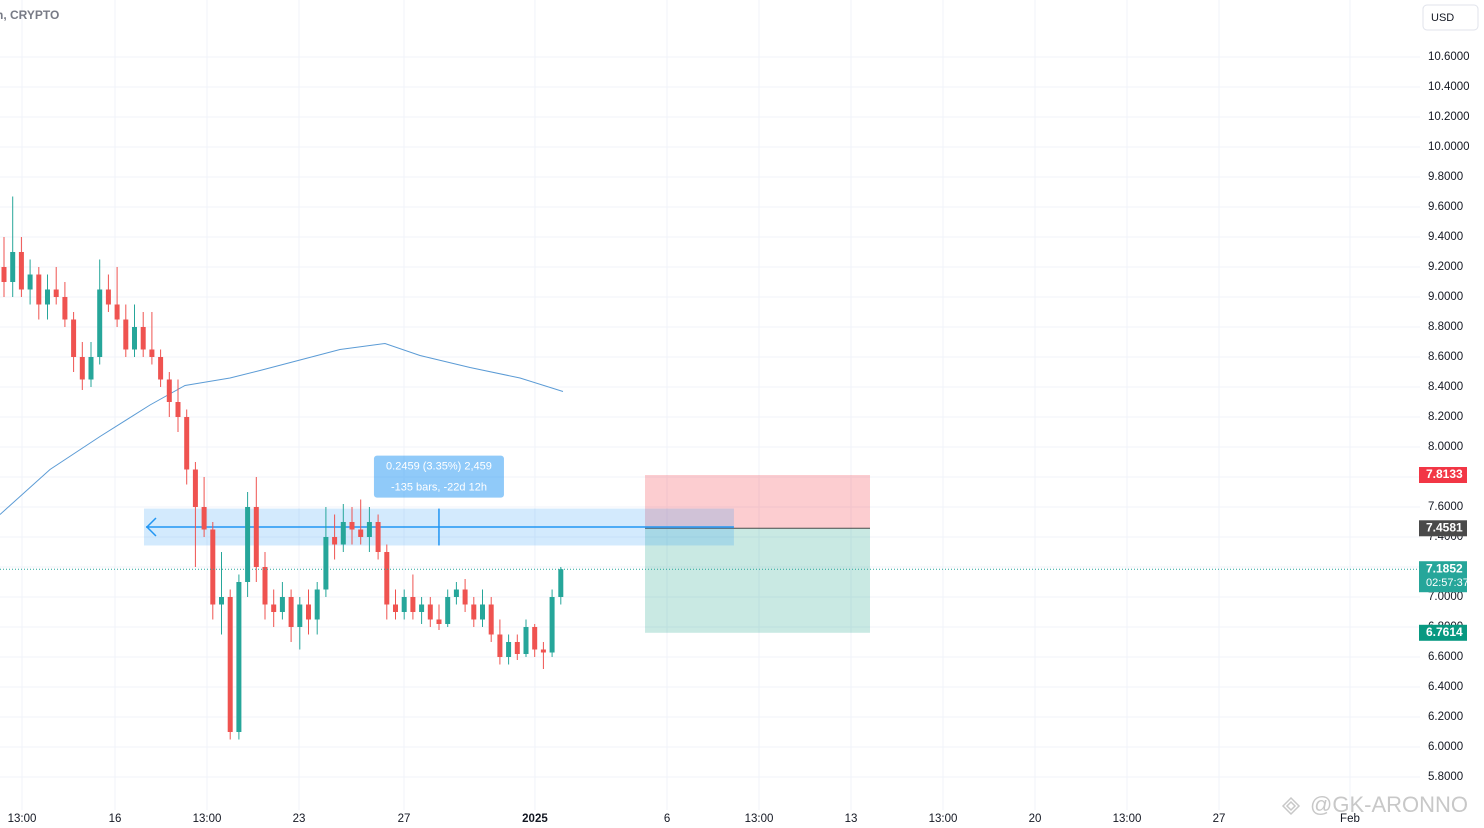  Describe the element at coordinates (1445, 747) in the screenshot. I see `y-tick-label: 6.0000` at that location.